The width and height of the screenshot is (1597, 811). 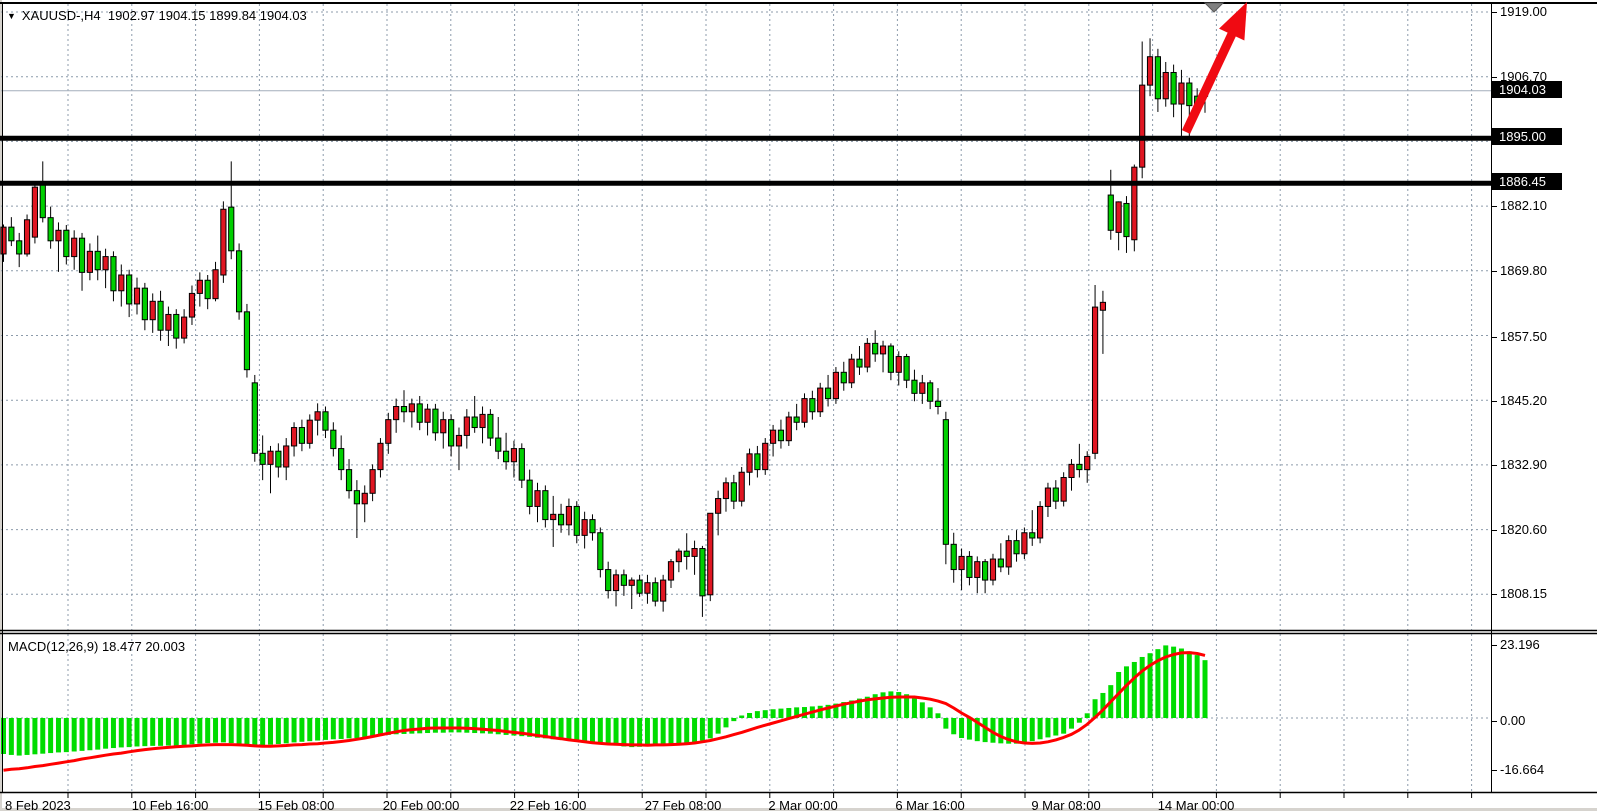 What do you see at coordinates (121, 646) in the screenshot?
I see `macd-value: 18.477` at bounding box center [121, 646].